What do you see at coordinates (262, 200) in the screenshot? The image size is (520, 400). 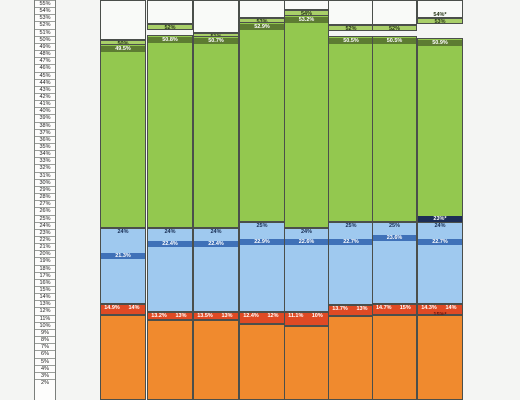 I see `column-4: 53%52.9%25%22.9%12.4%12%` at bounding box center [262, 200].